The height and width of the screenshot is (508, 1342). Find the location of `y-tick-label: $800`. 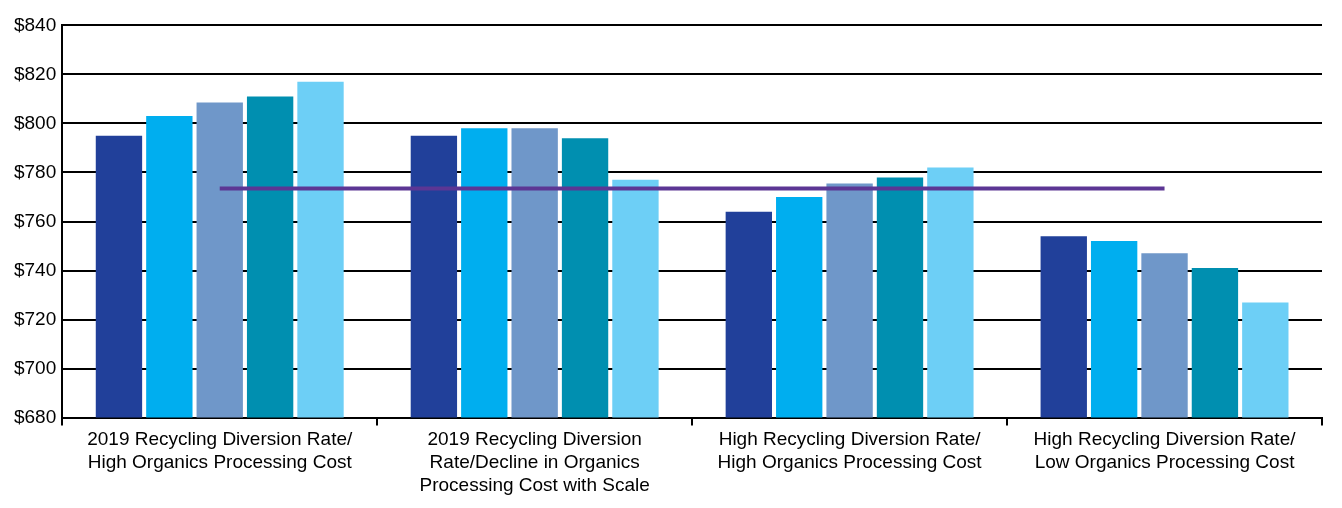

y-tick-label: $800 is located at coordinates (35, 122).